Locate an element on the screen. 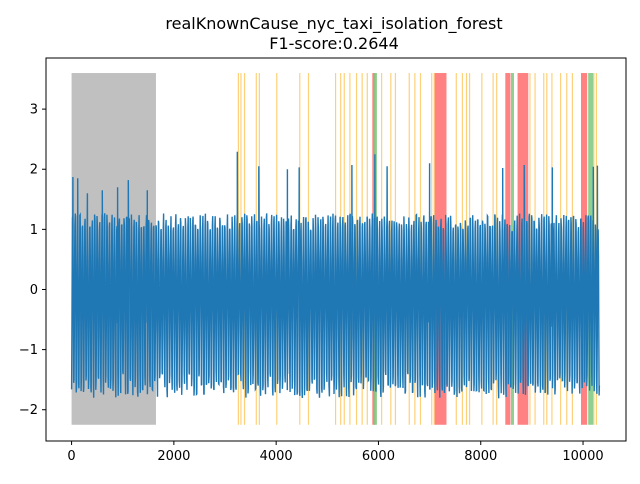  x-tick-label-0: 0 is located at coordinates (71, 456).